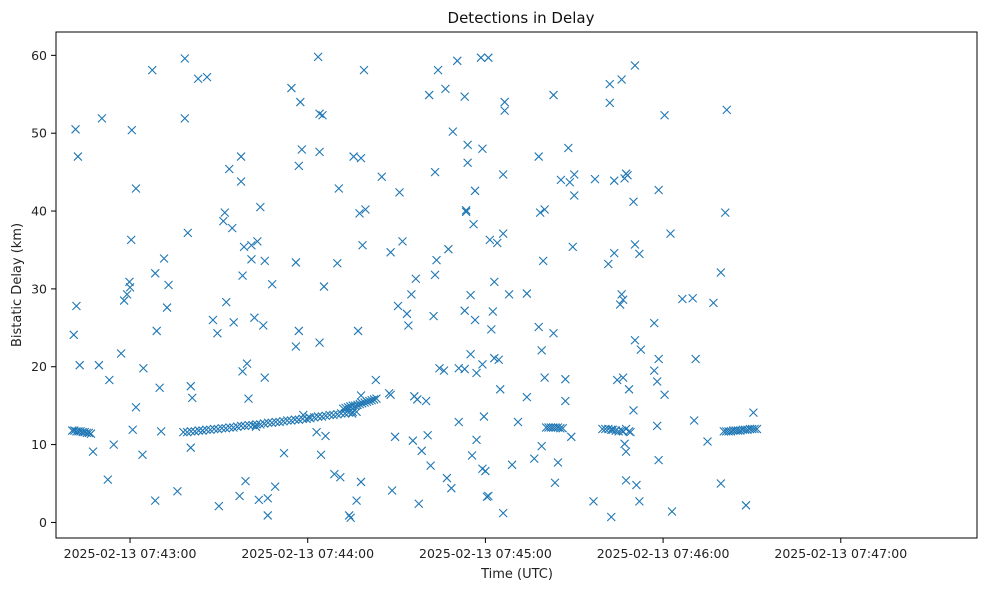 The width and height of the screenshot is (989, 590). What do you see at coordinates (17, 285) in the screenshot?
I see `y-axis-label: Bistatic Delay (km)` at bounding box center [17, 285].